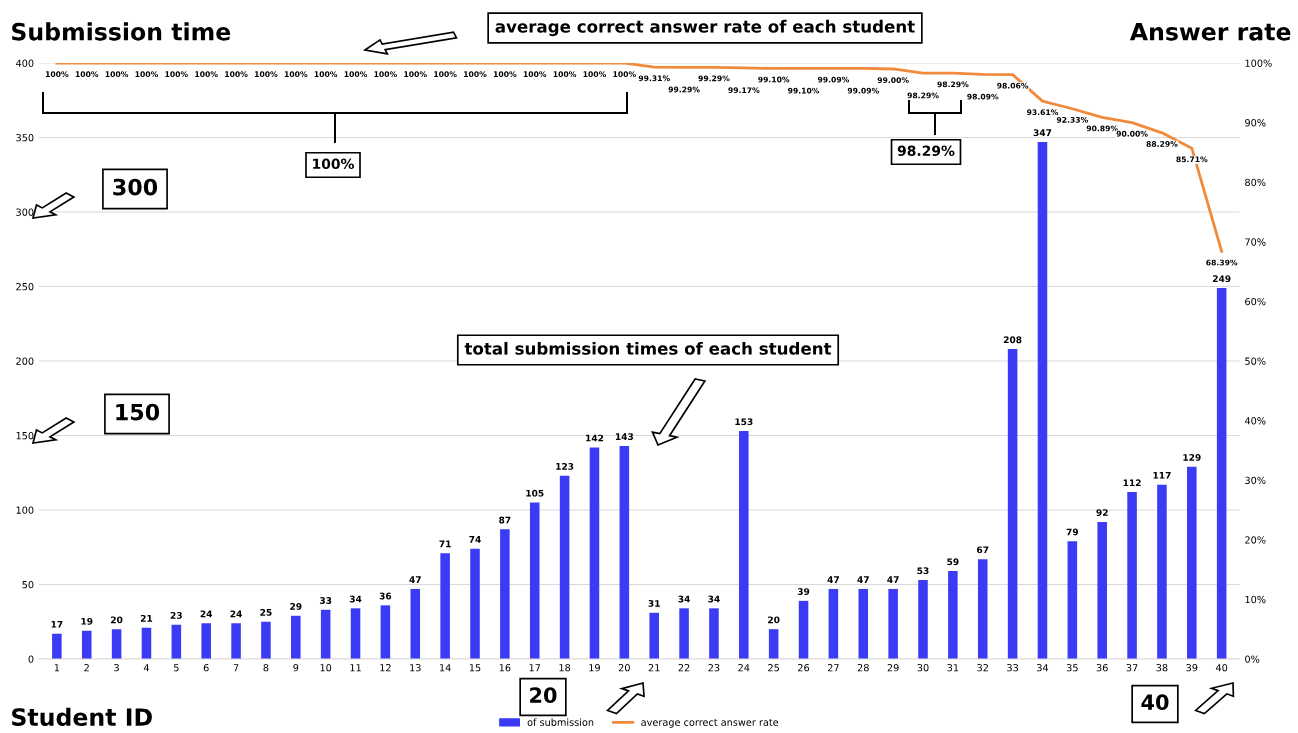 The image size is (1298, 733). What do you see at coordinates (385, 668) in the screenshot?
I see `x-tick-label: 12` at bounding box center [385, 668].